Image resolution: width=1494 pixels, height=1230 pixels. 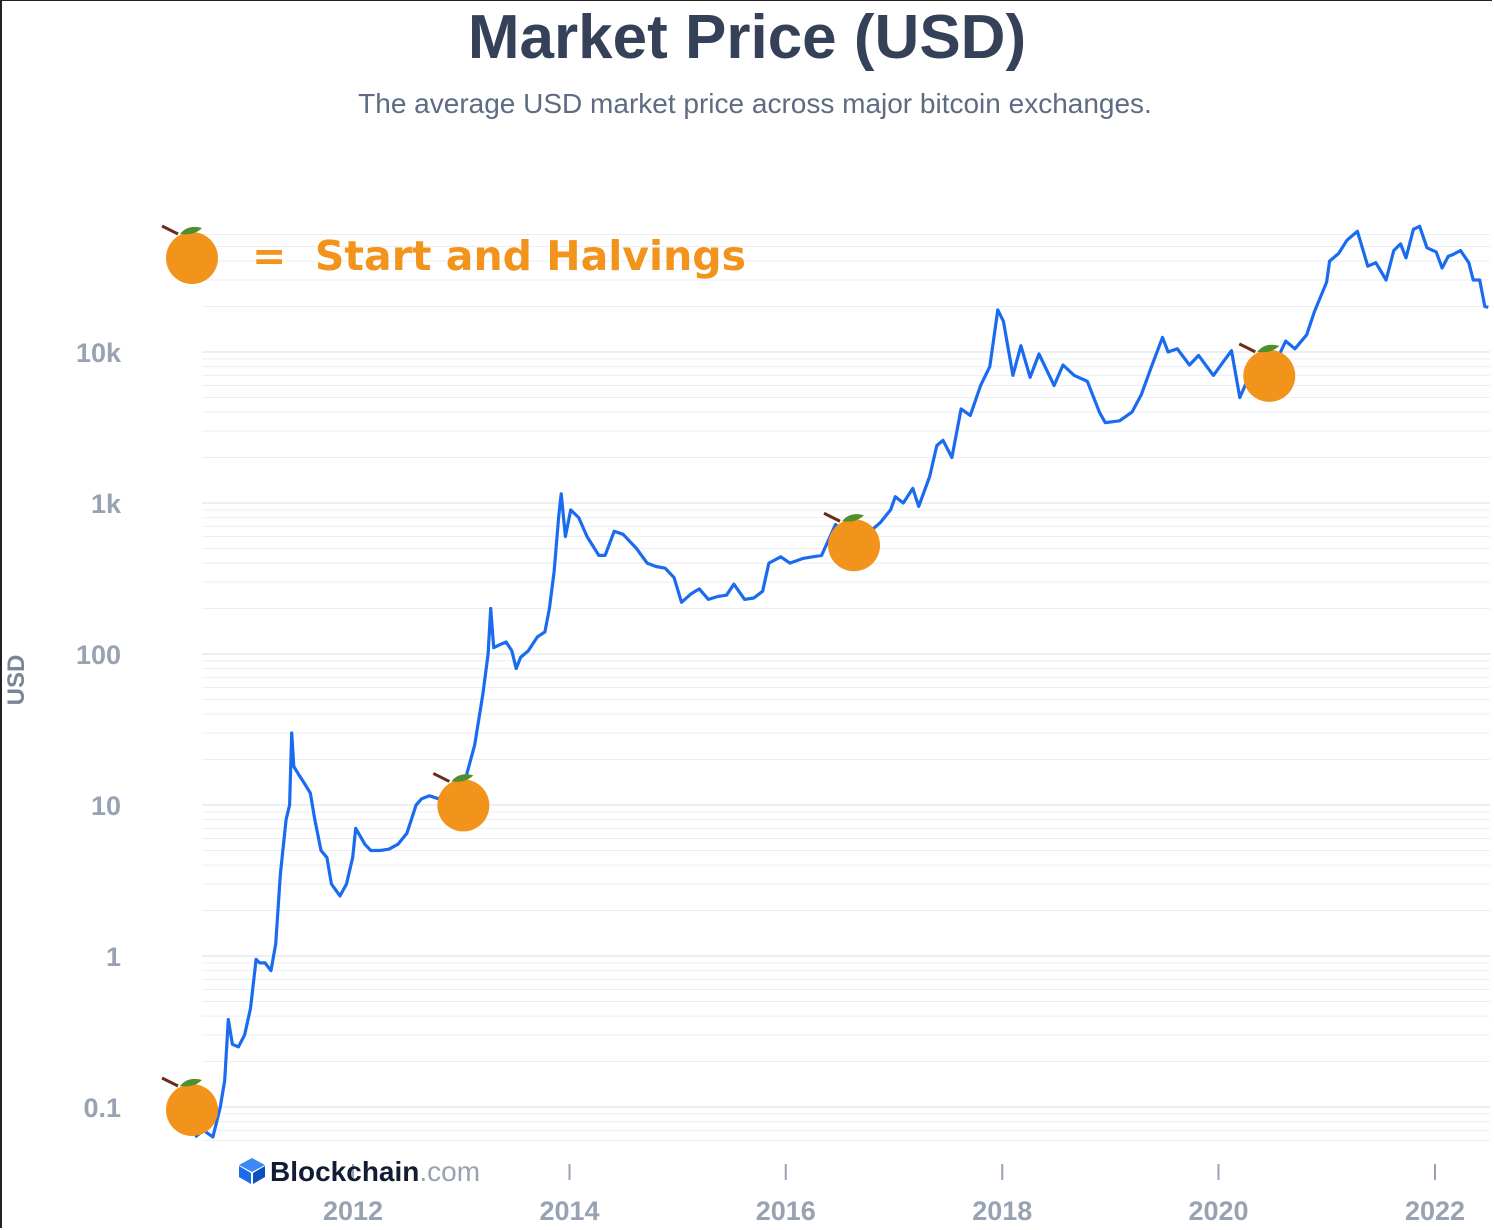 What do you see at coordinates (1435, 1211) in the screenshot?
I see `x-tick-label: 2022` at bounding box center [1435, 1211].